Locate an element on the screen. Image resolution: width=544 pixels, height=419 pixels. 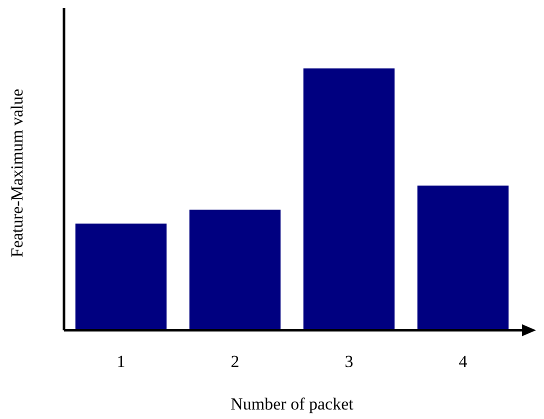
x-tick-label: 1 is located at coordinates (121, 361).